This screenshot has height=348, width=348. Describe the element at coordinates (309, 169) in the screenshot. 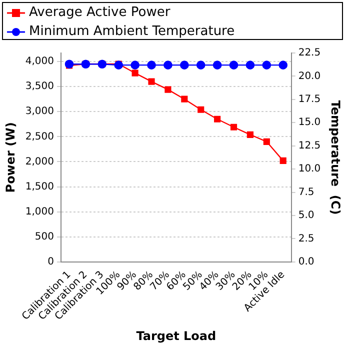

I see `y2-tick-label: 10.0` at that location.